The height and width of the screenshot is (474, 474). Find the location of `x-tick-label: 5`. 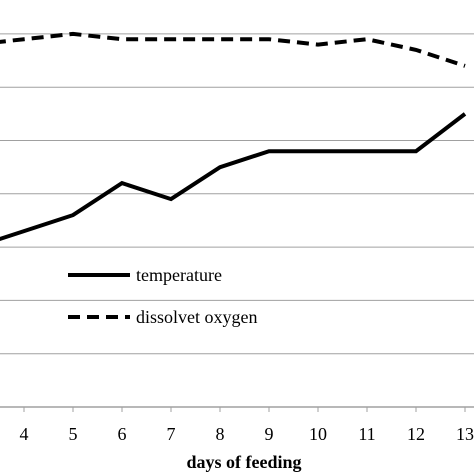

x-tick-label: 5 is located at coordinates (73, 434).